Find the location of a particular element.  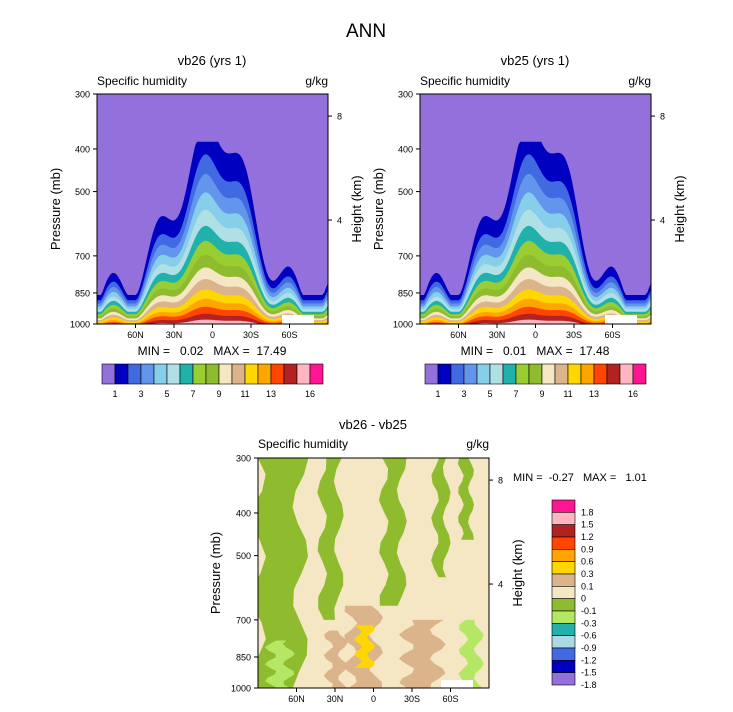

colorbar-label: -1.8 is located at coordinates (589, 685).